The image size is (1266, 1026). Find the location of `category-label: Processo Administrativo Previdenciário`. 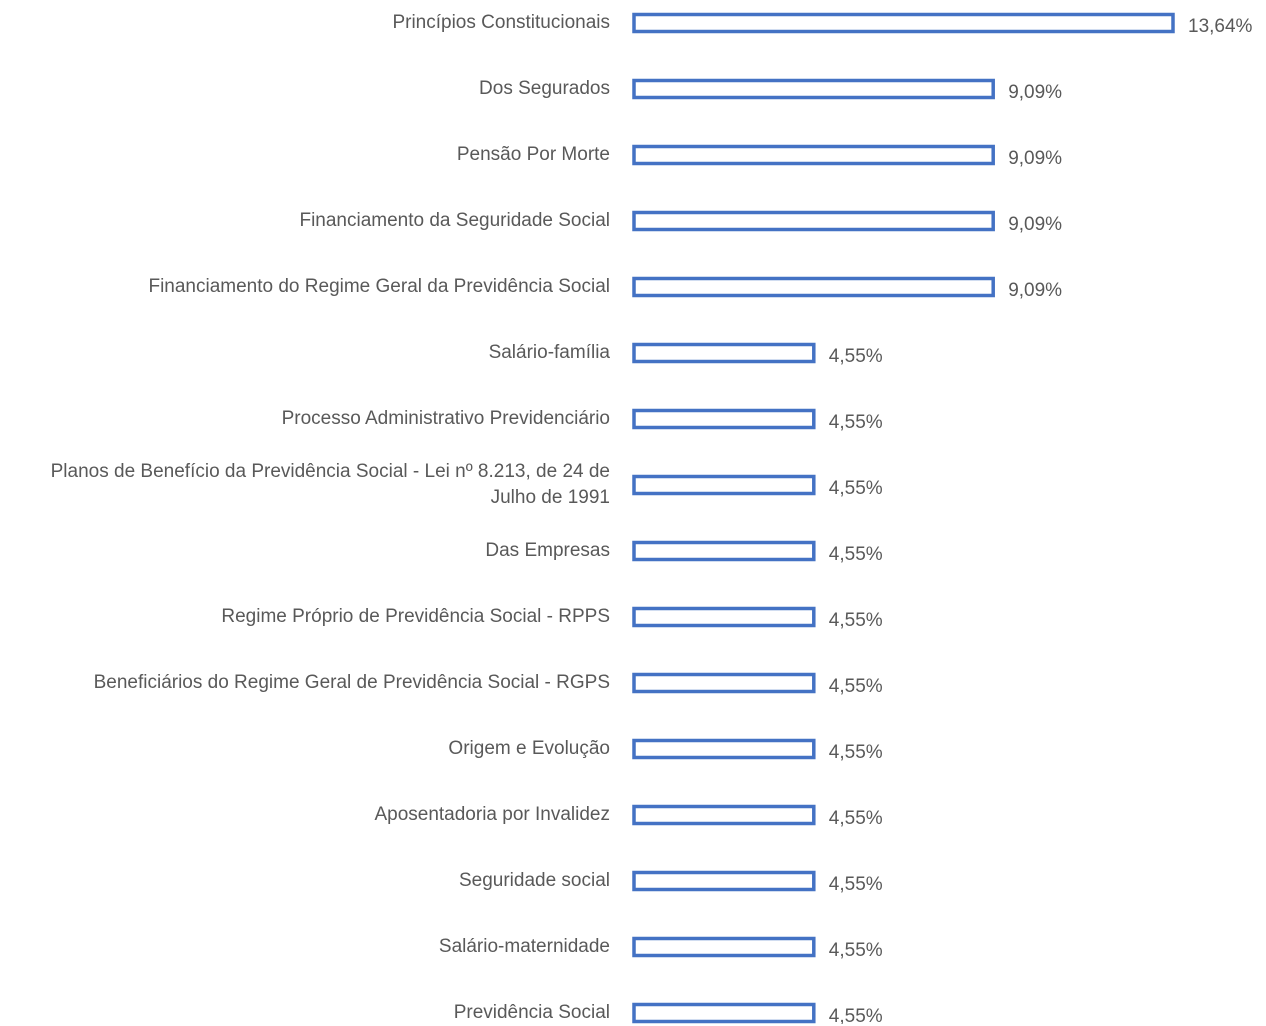

category-label: Processo Administrativo Previdenciário is located at coordinates (445, 418).